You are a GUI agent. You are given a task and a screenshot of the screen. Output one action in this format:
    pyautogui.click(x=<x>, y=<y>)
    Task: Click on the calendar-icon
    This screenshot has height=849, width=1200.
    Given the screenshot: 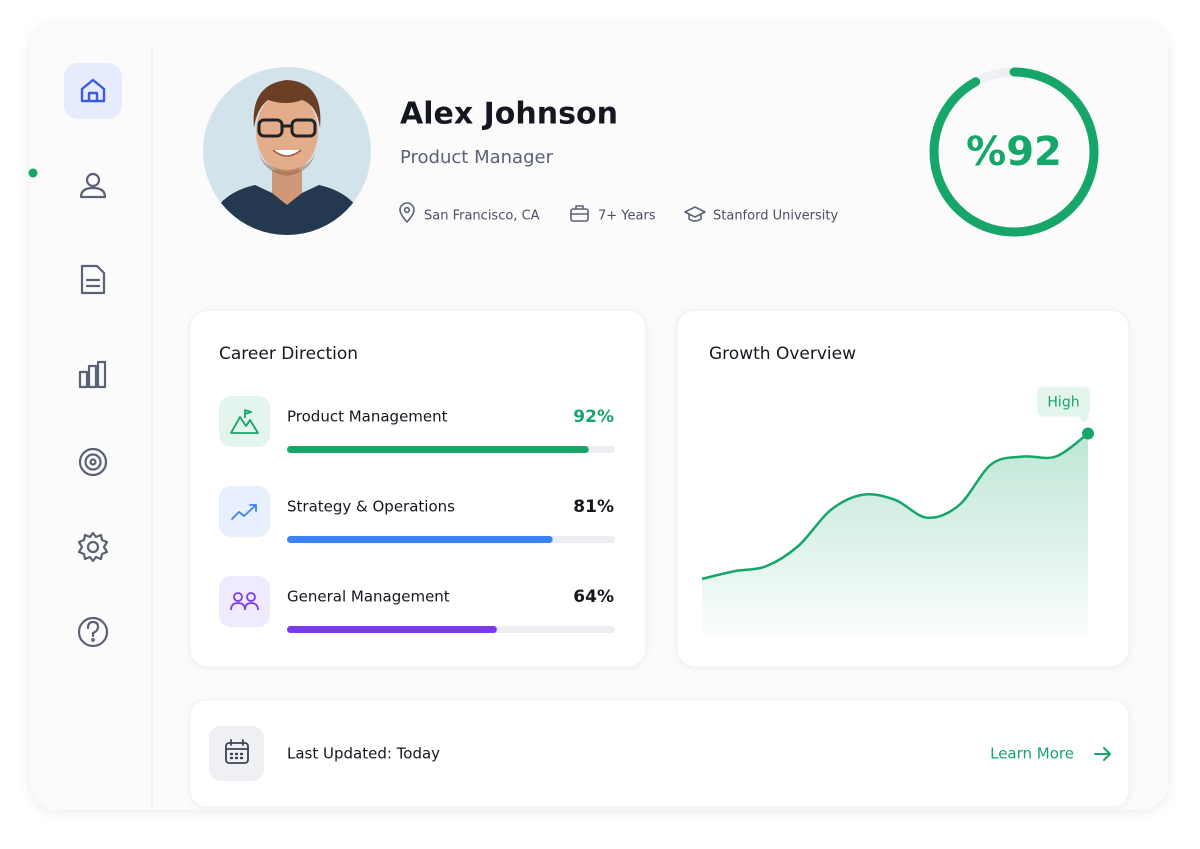 What is the action you would take?
    pyautogui.click(x=237, y=751)
    